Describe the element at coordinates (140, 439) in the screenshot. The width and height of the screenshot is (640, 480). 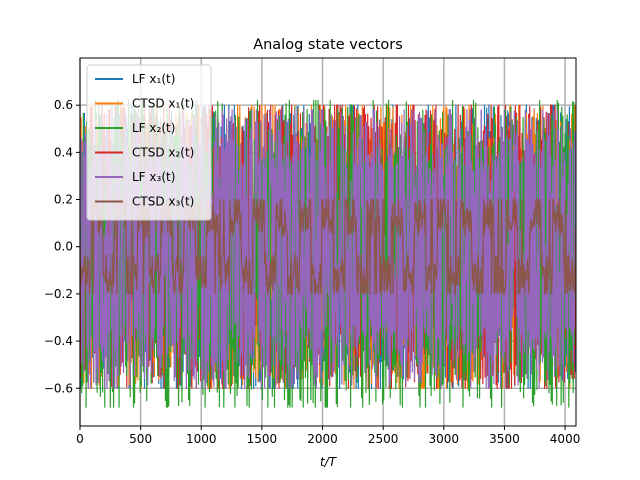
I see `x-tick-label: 500` at that location.